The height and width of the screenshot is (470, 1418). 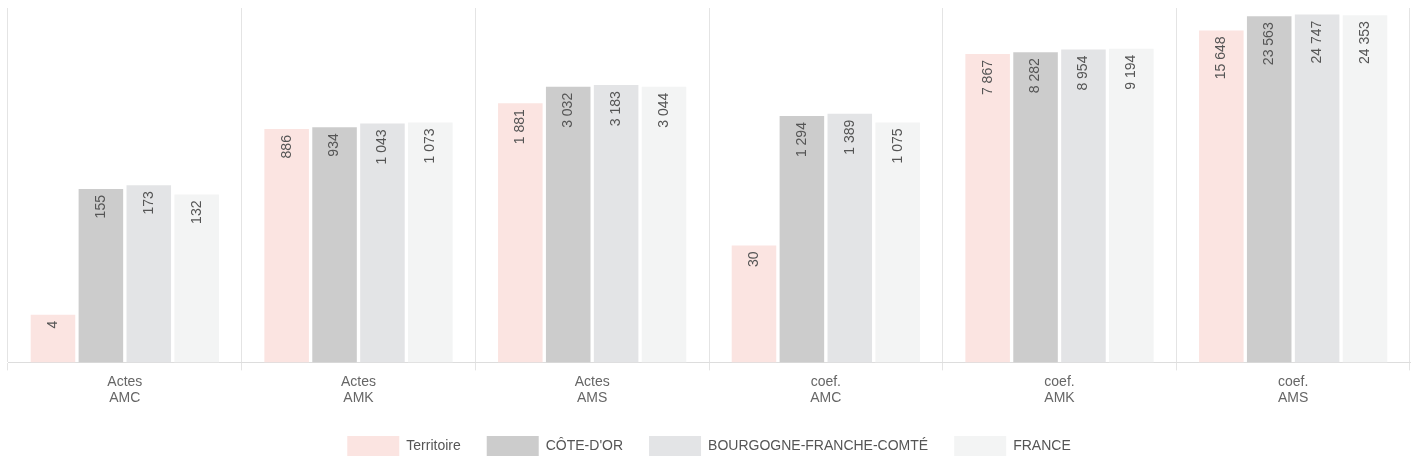 I want to click on data-label: 1 389, so click(x=848, y=137).